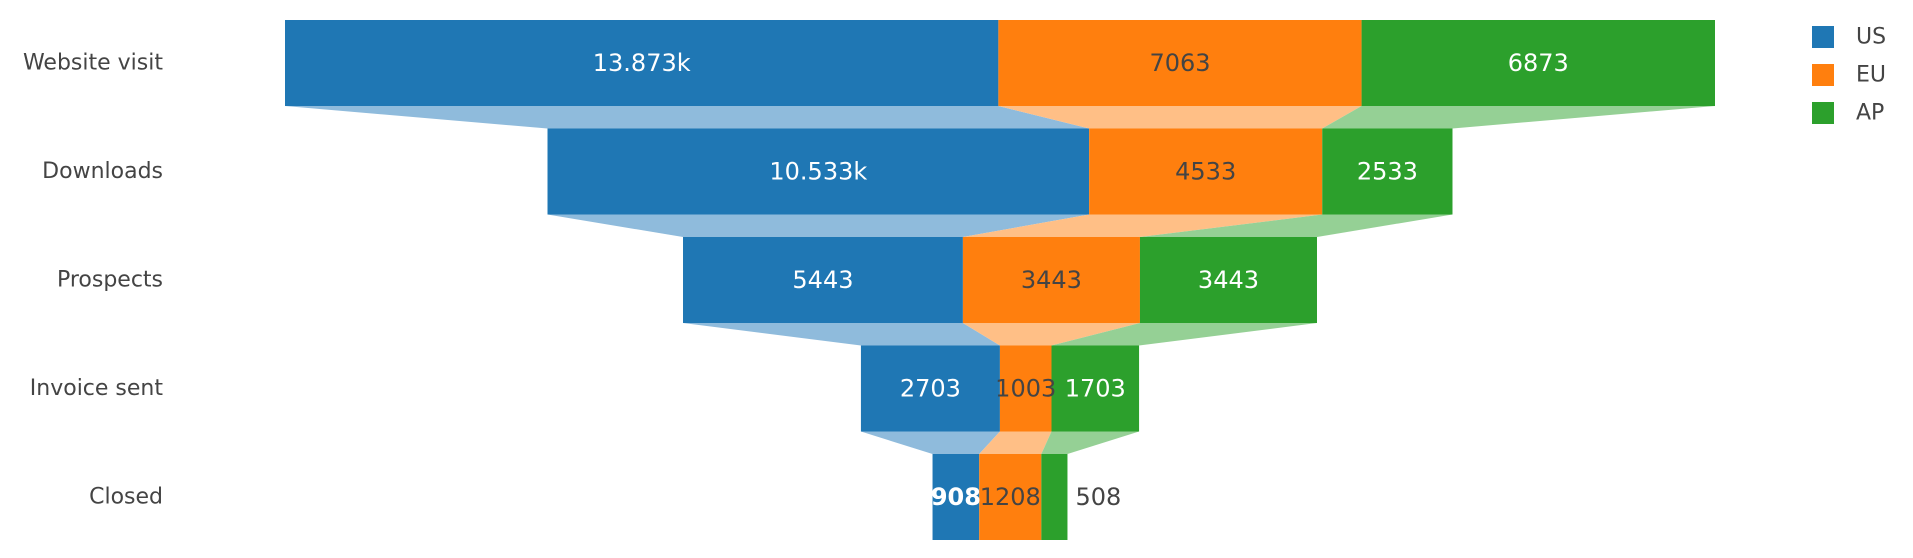 The image size is (1913, 558). What do you see at coordinates (1098, 497) in the screenshot?
I see `bar-label-ap-closed: 508` at bounding box center [1098, 497].